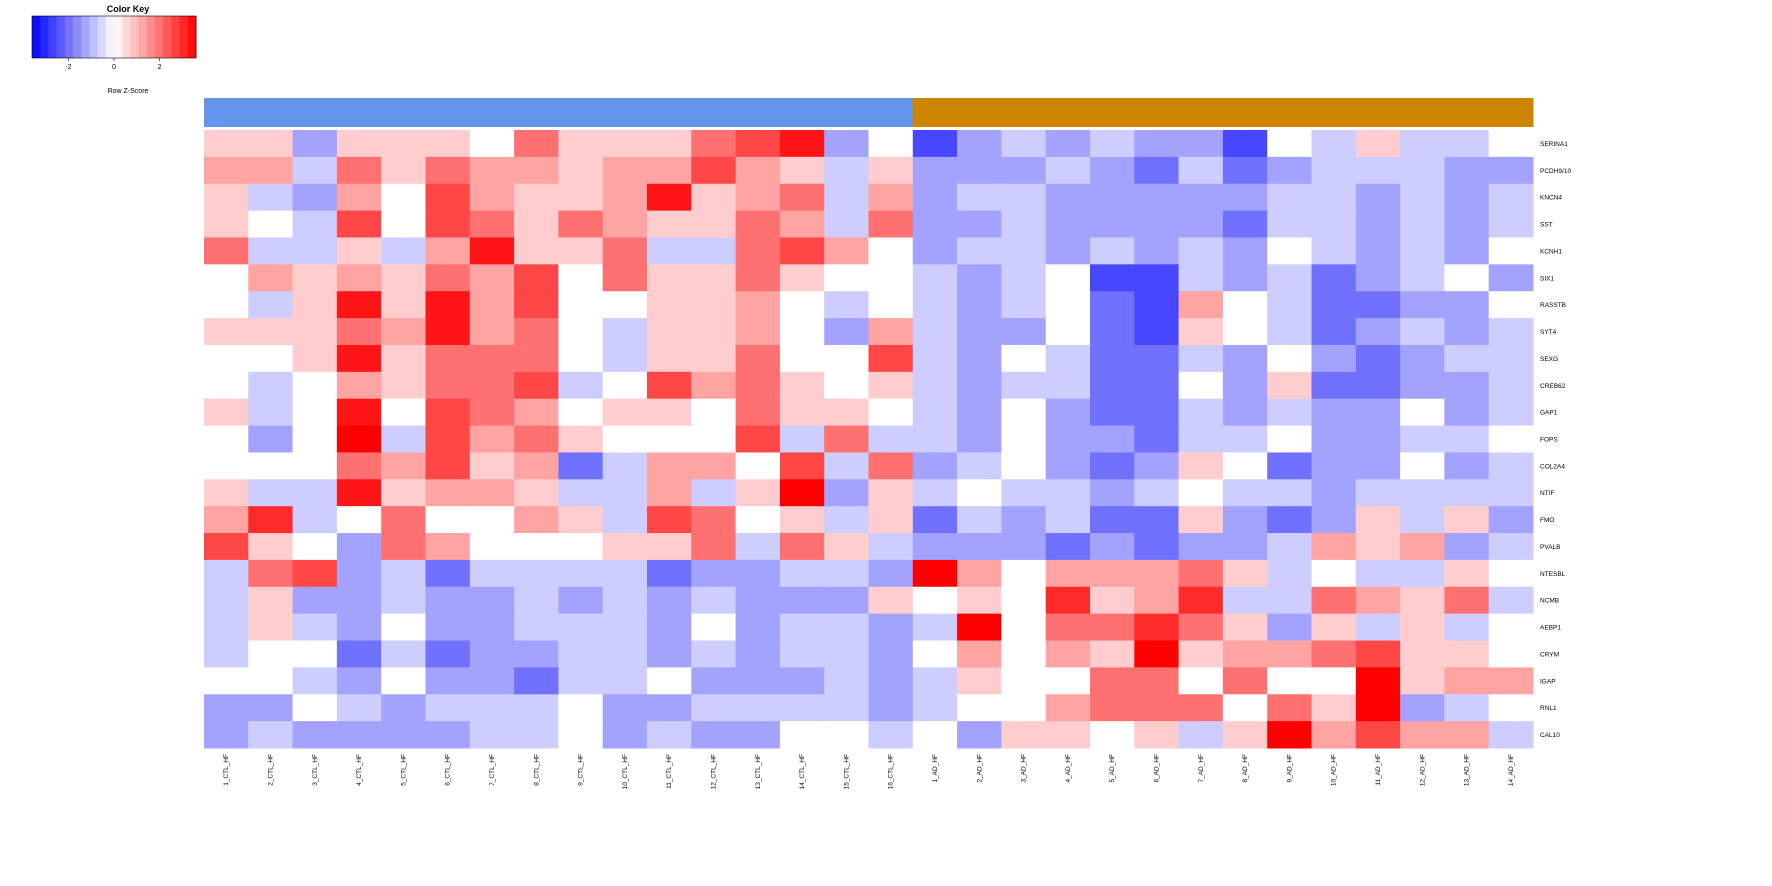 The image size is (1772, 886). I want to click on row-label: KNCN4, so click(1551, 198).